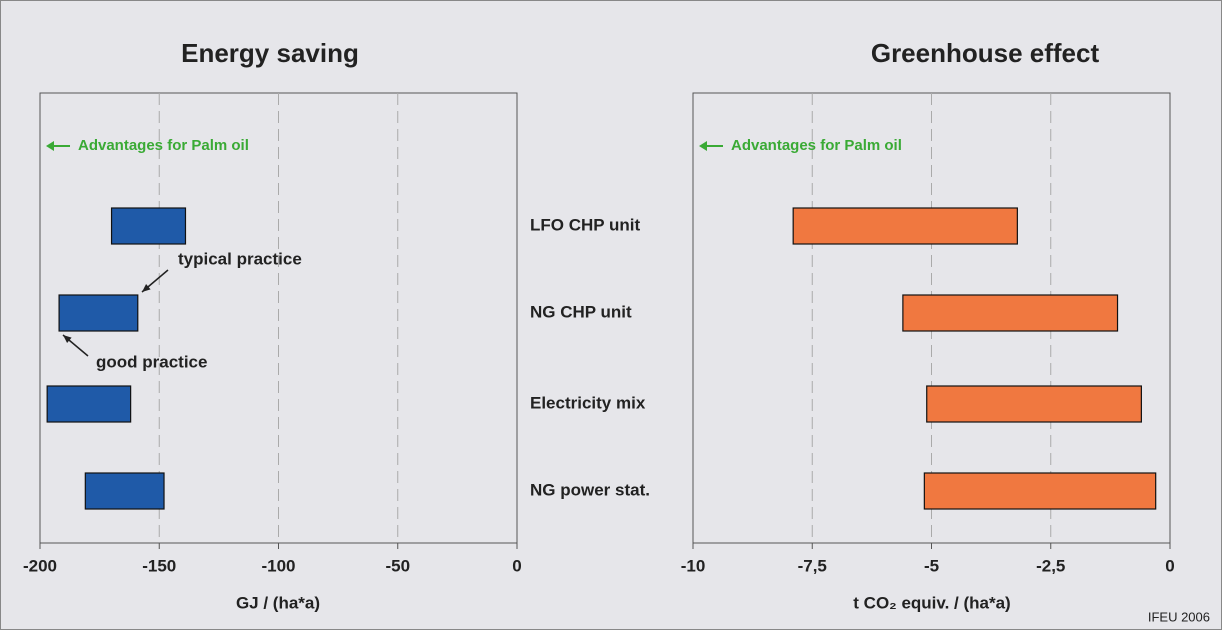  Describe the element at coordinates (40, 565) in the screenshot. I see `x-tick-label: -200` at that location.